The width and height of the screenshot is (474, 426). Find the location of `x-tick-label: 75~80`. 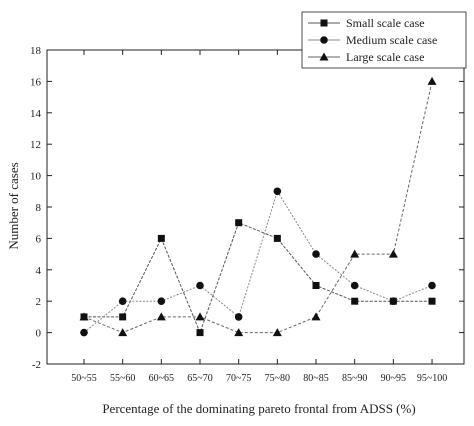

x-tick-label: 75~80 is located at coordinates (277, 378).